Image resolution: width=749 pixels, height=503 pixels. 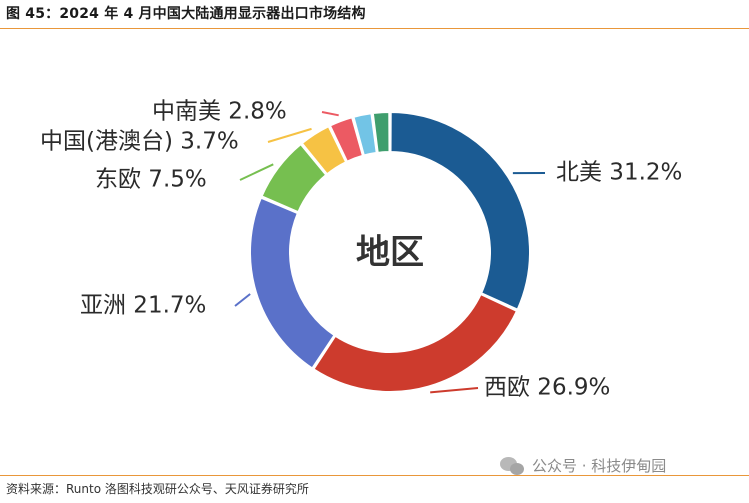 I want to click on source-note: 资料来源：Runto 洛图科技观研公众号、天风证券研究所, so click(x=157, y=489).